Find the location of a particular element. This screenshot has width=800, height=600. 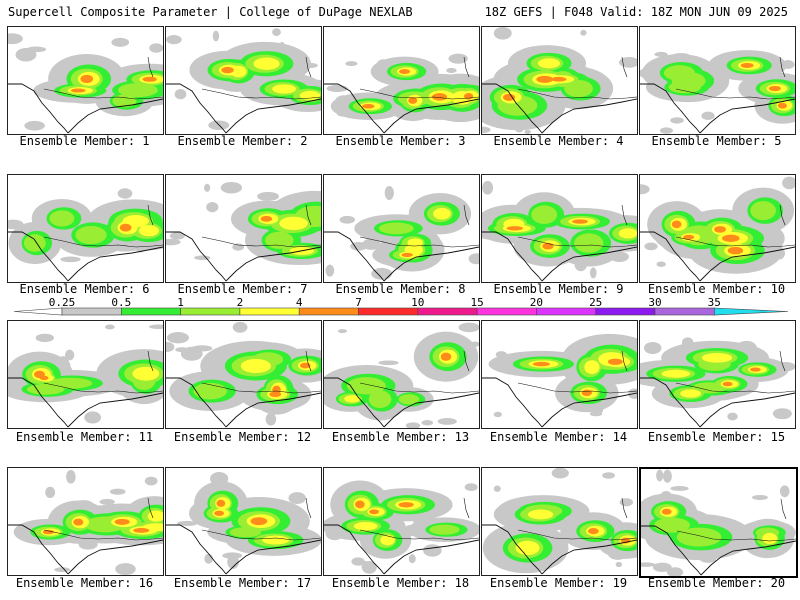

ensemble-member-label: Ensemble Member: 5 is located at coordinates (716, 141).